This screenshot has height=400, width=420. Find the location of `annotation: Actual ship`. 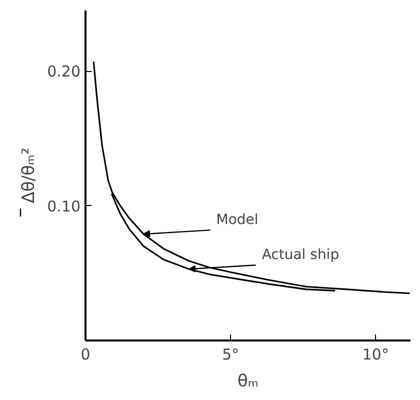

annotation: Actual ship is located at coordinates (301, 255).